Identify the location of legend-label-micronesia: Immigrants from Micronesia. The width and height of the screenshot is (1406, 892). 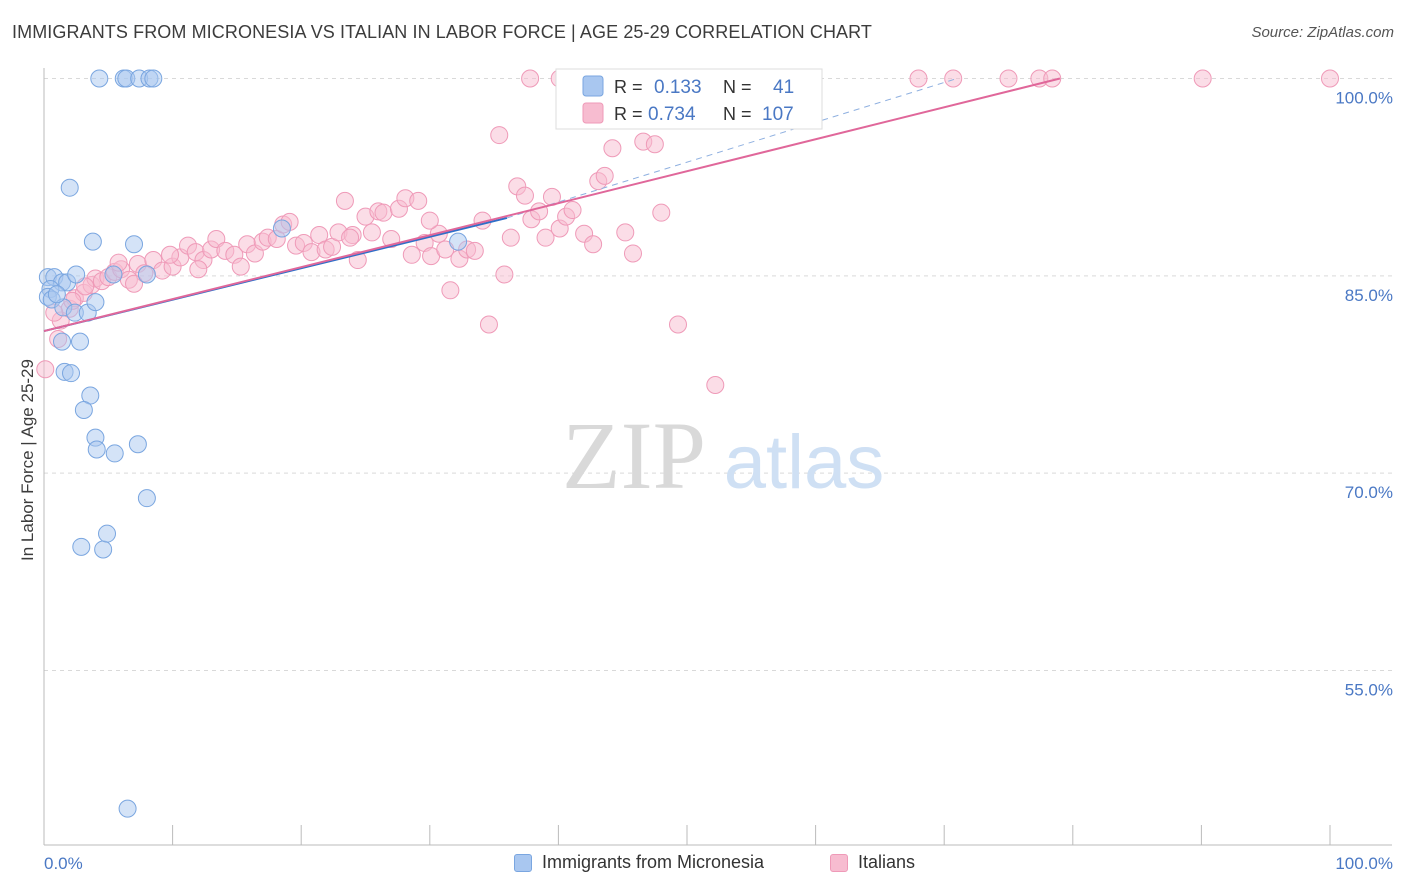
(653, 862).